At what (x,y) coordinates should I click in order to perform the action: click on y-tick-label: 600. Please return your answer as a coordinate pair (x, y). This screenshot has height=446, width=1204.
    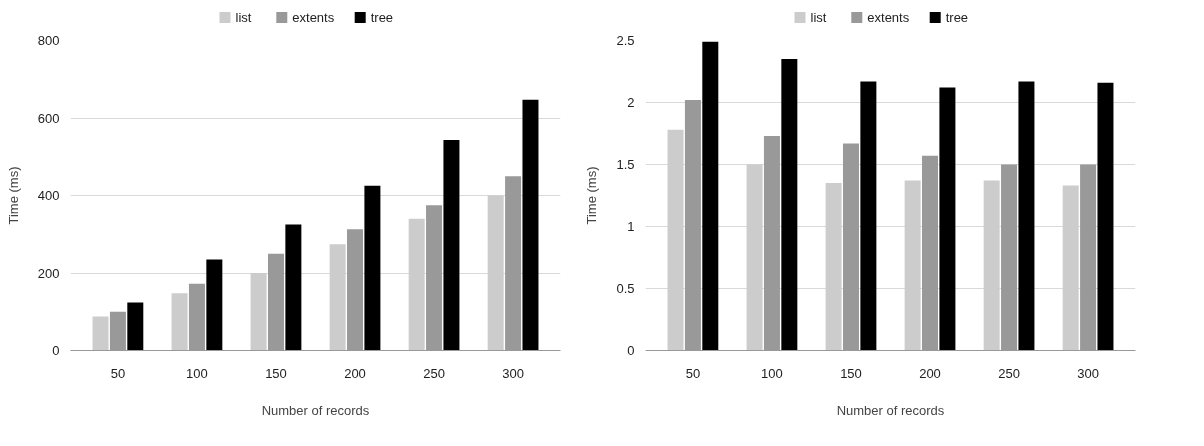
    Looking at the image, I should click on (48, 118).